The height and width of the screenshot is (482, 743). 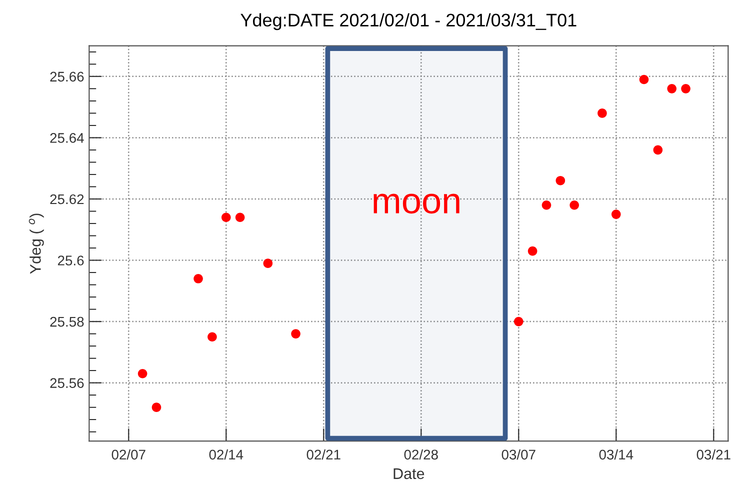 What do you see at coordinates (129, 454) in the screenshot?
I see `x-tick-label: 02/07` at bounding box center [129, 454].